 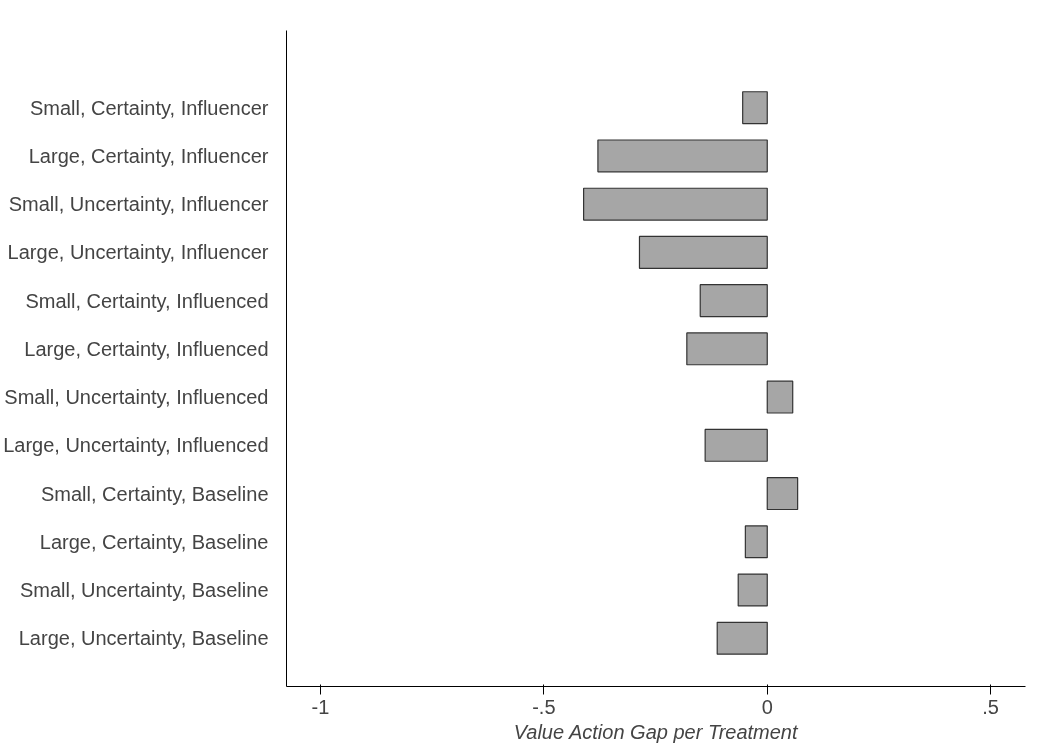 I want to click on y-tick-label: Large, Uncertainty, Baseline, so click(x=143, y=638).